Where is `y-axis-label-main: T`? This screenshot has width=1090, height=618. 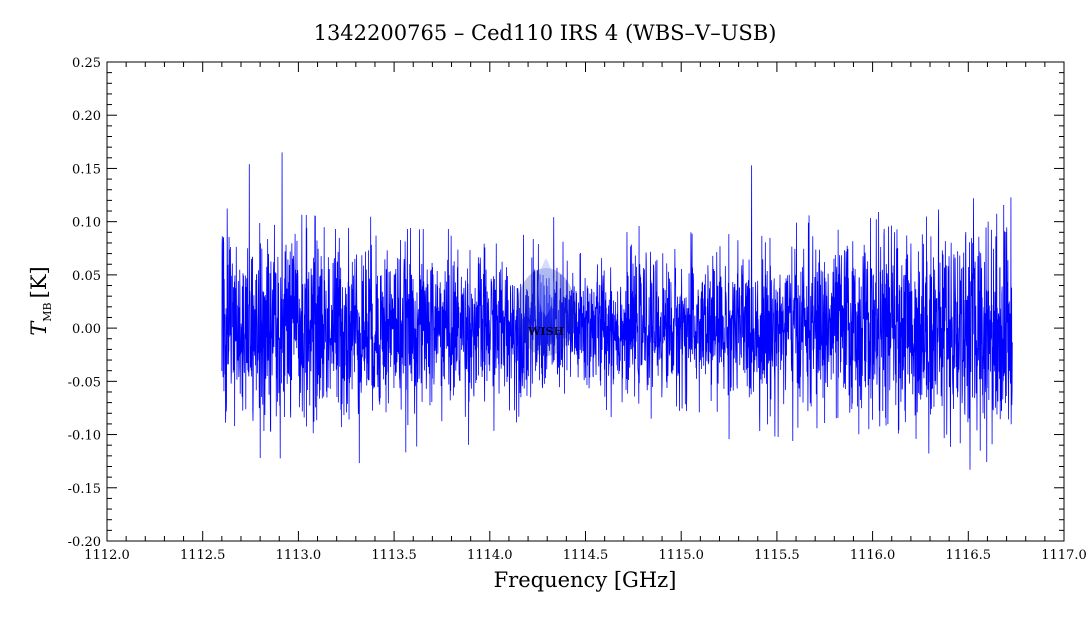
y-axis-label-main: T is located at coordinates (39, 328).